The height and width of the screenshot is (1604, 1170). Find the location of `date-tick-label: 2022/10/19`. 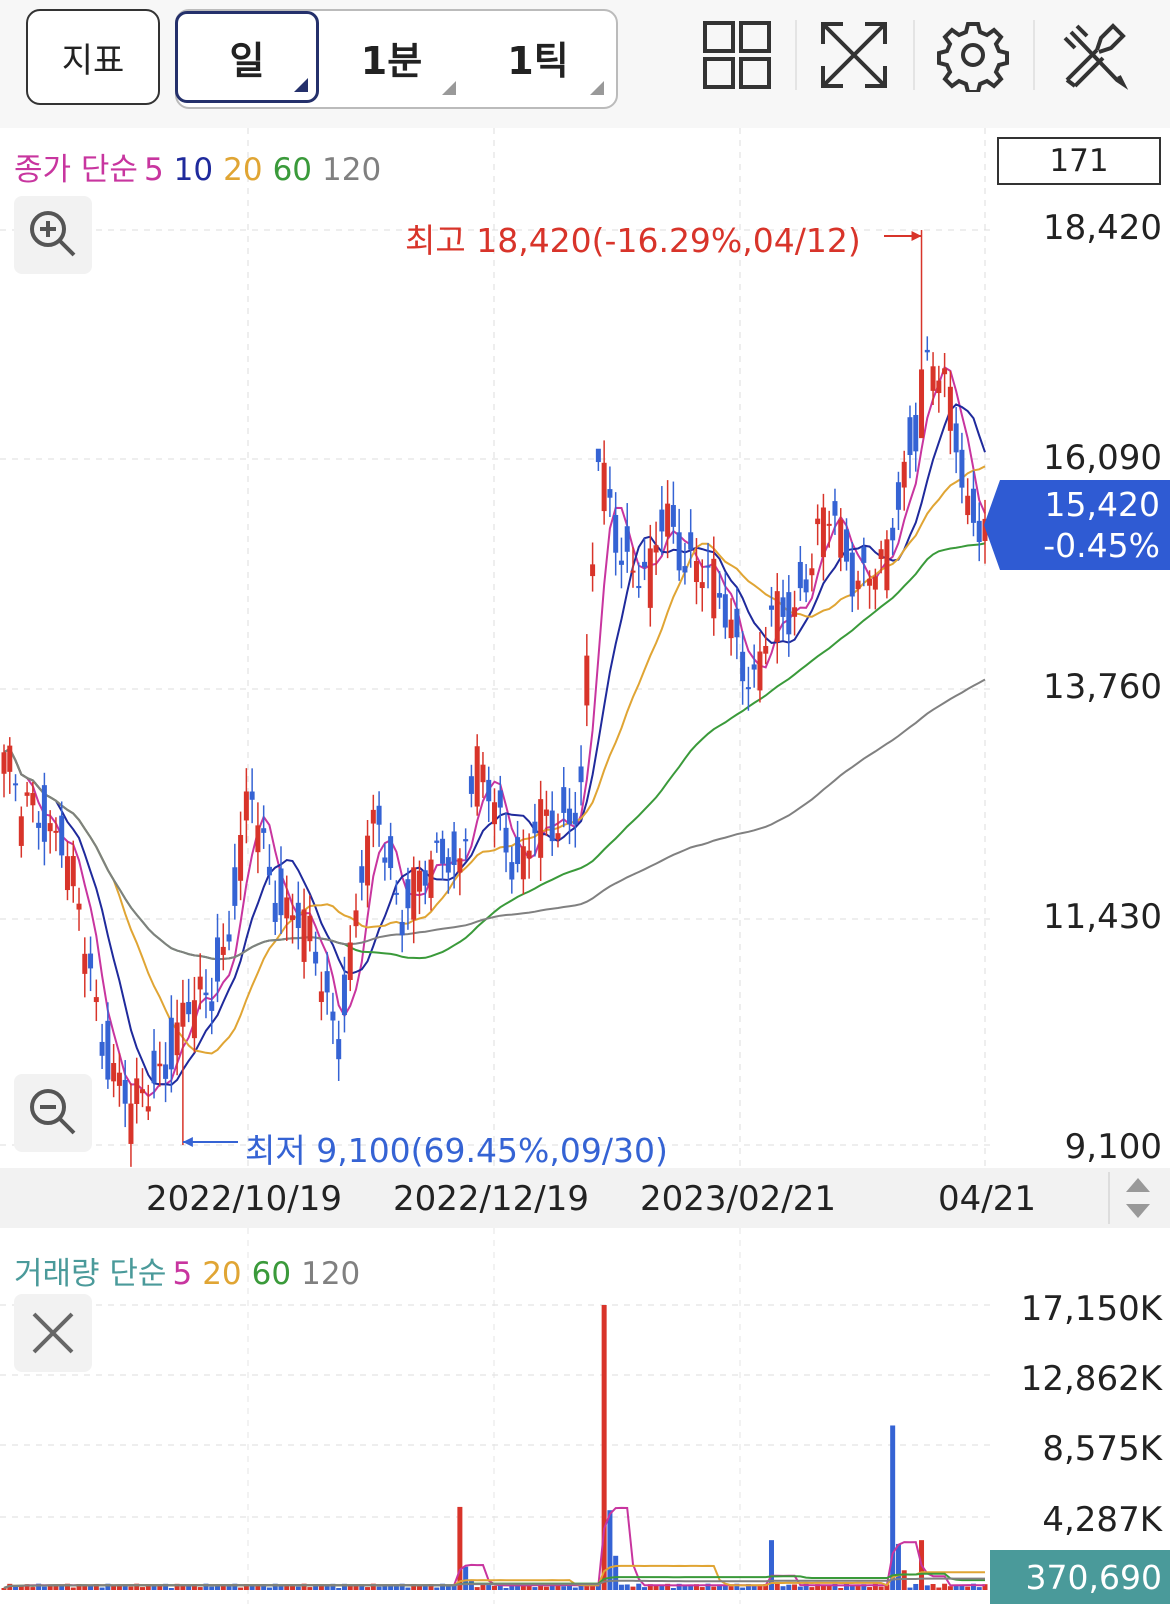

date-tick-label: 2022/10/19 is located at coordinates (244, 1199).